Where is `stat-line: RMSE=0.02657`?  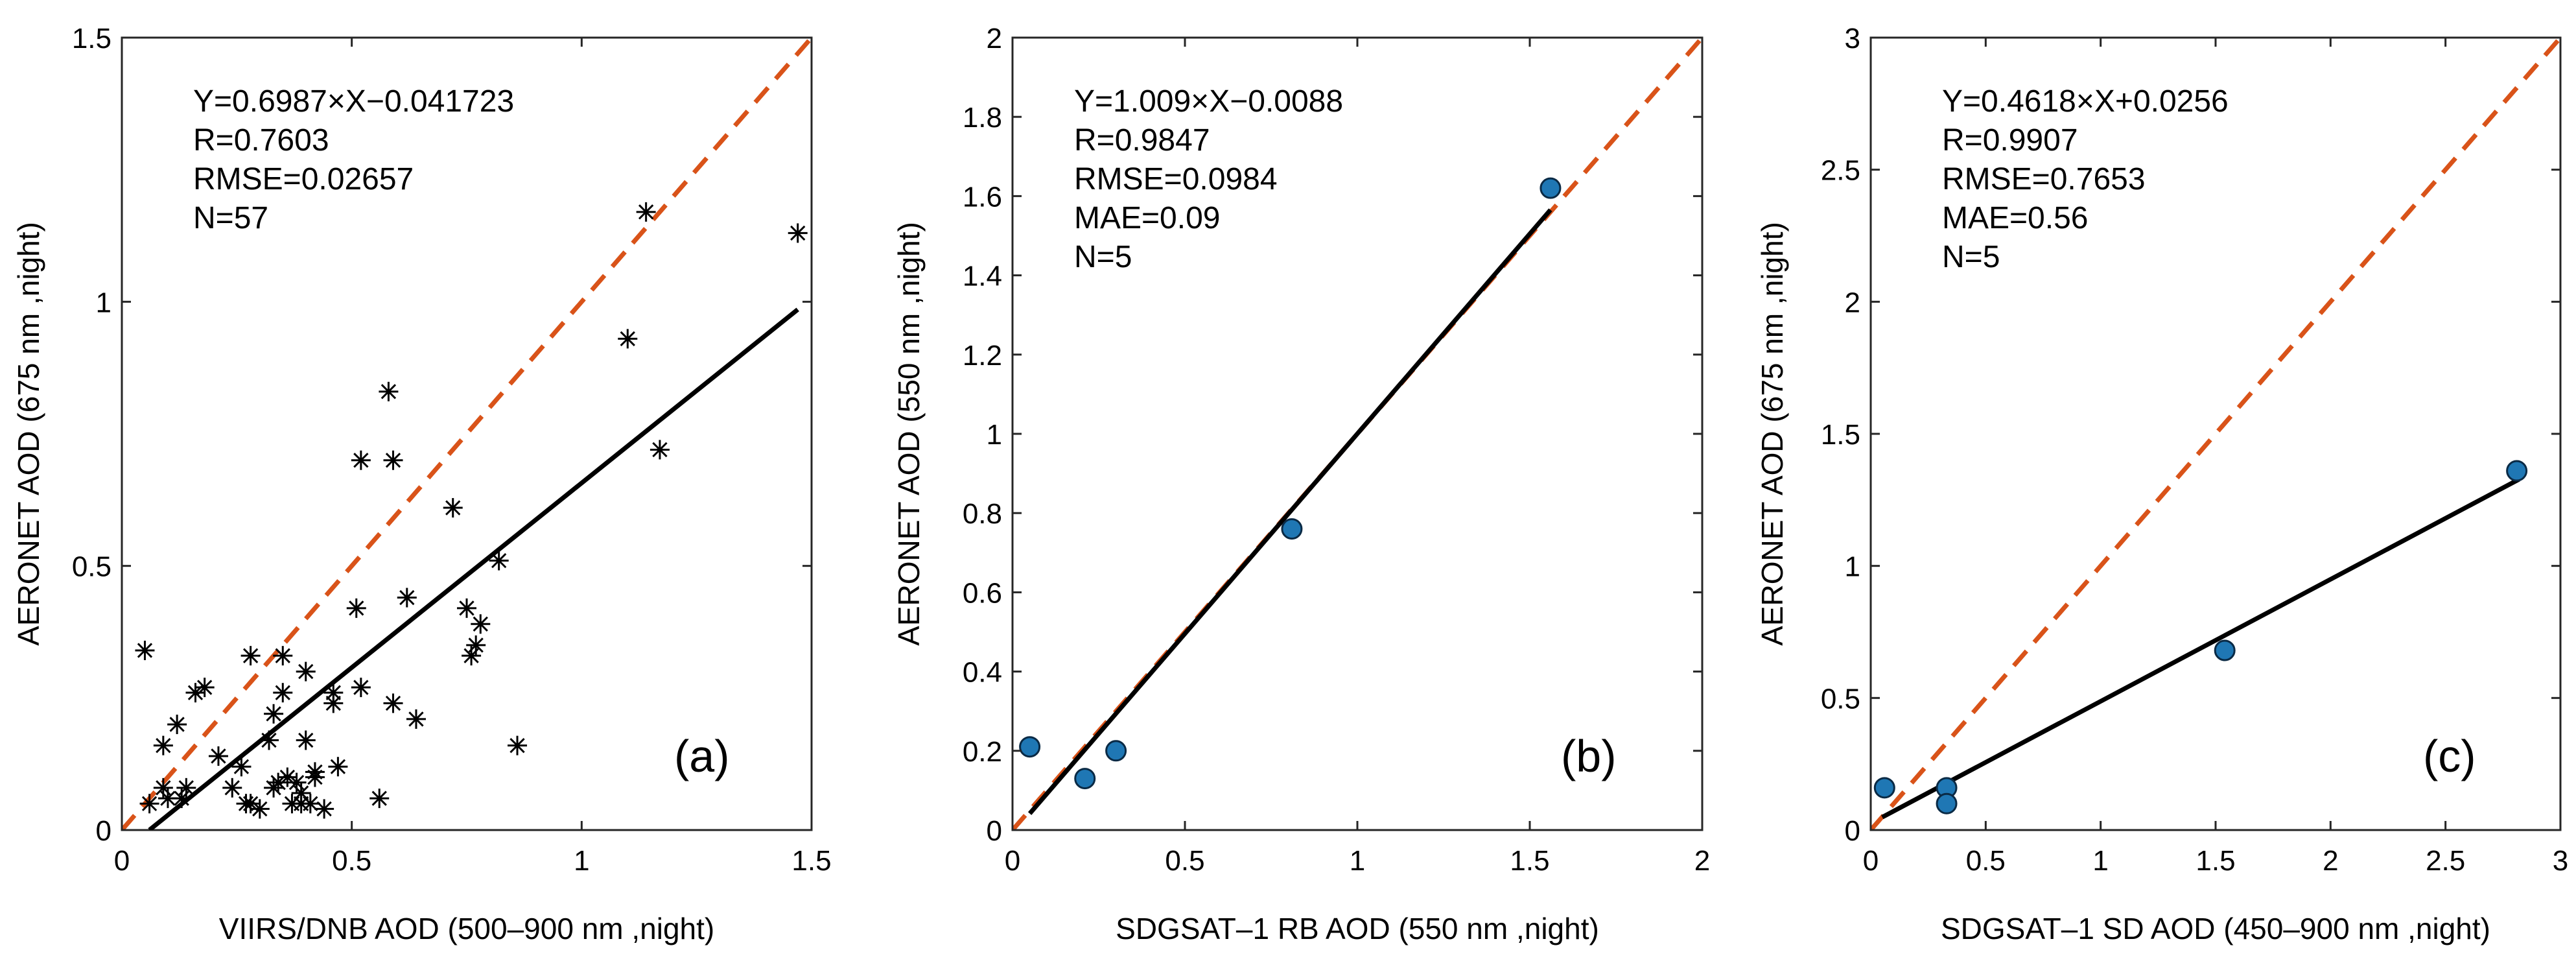 stat-line: RMSE=0.02657 is located at coordinates (303, 179).